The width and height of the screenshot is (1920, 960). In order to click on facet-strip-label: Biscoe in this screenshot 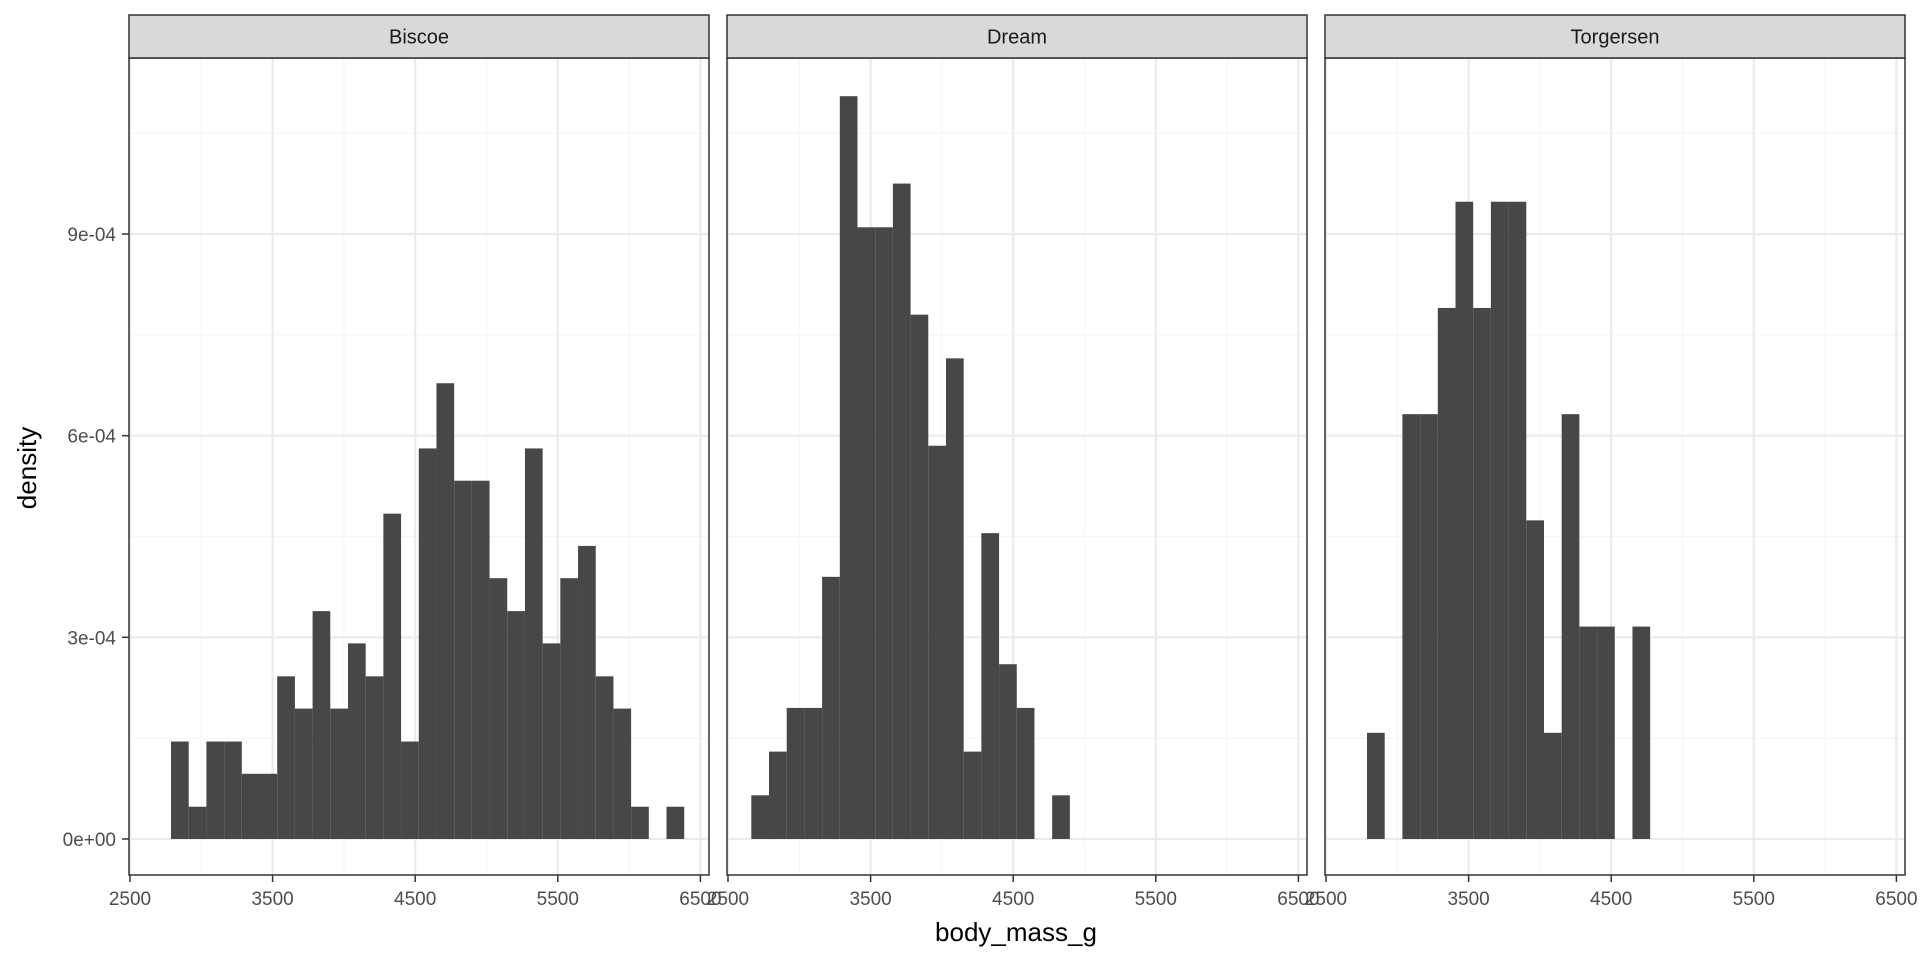, I will do `click(419, 38)`.